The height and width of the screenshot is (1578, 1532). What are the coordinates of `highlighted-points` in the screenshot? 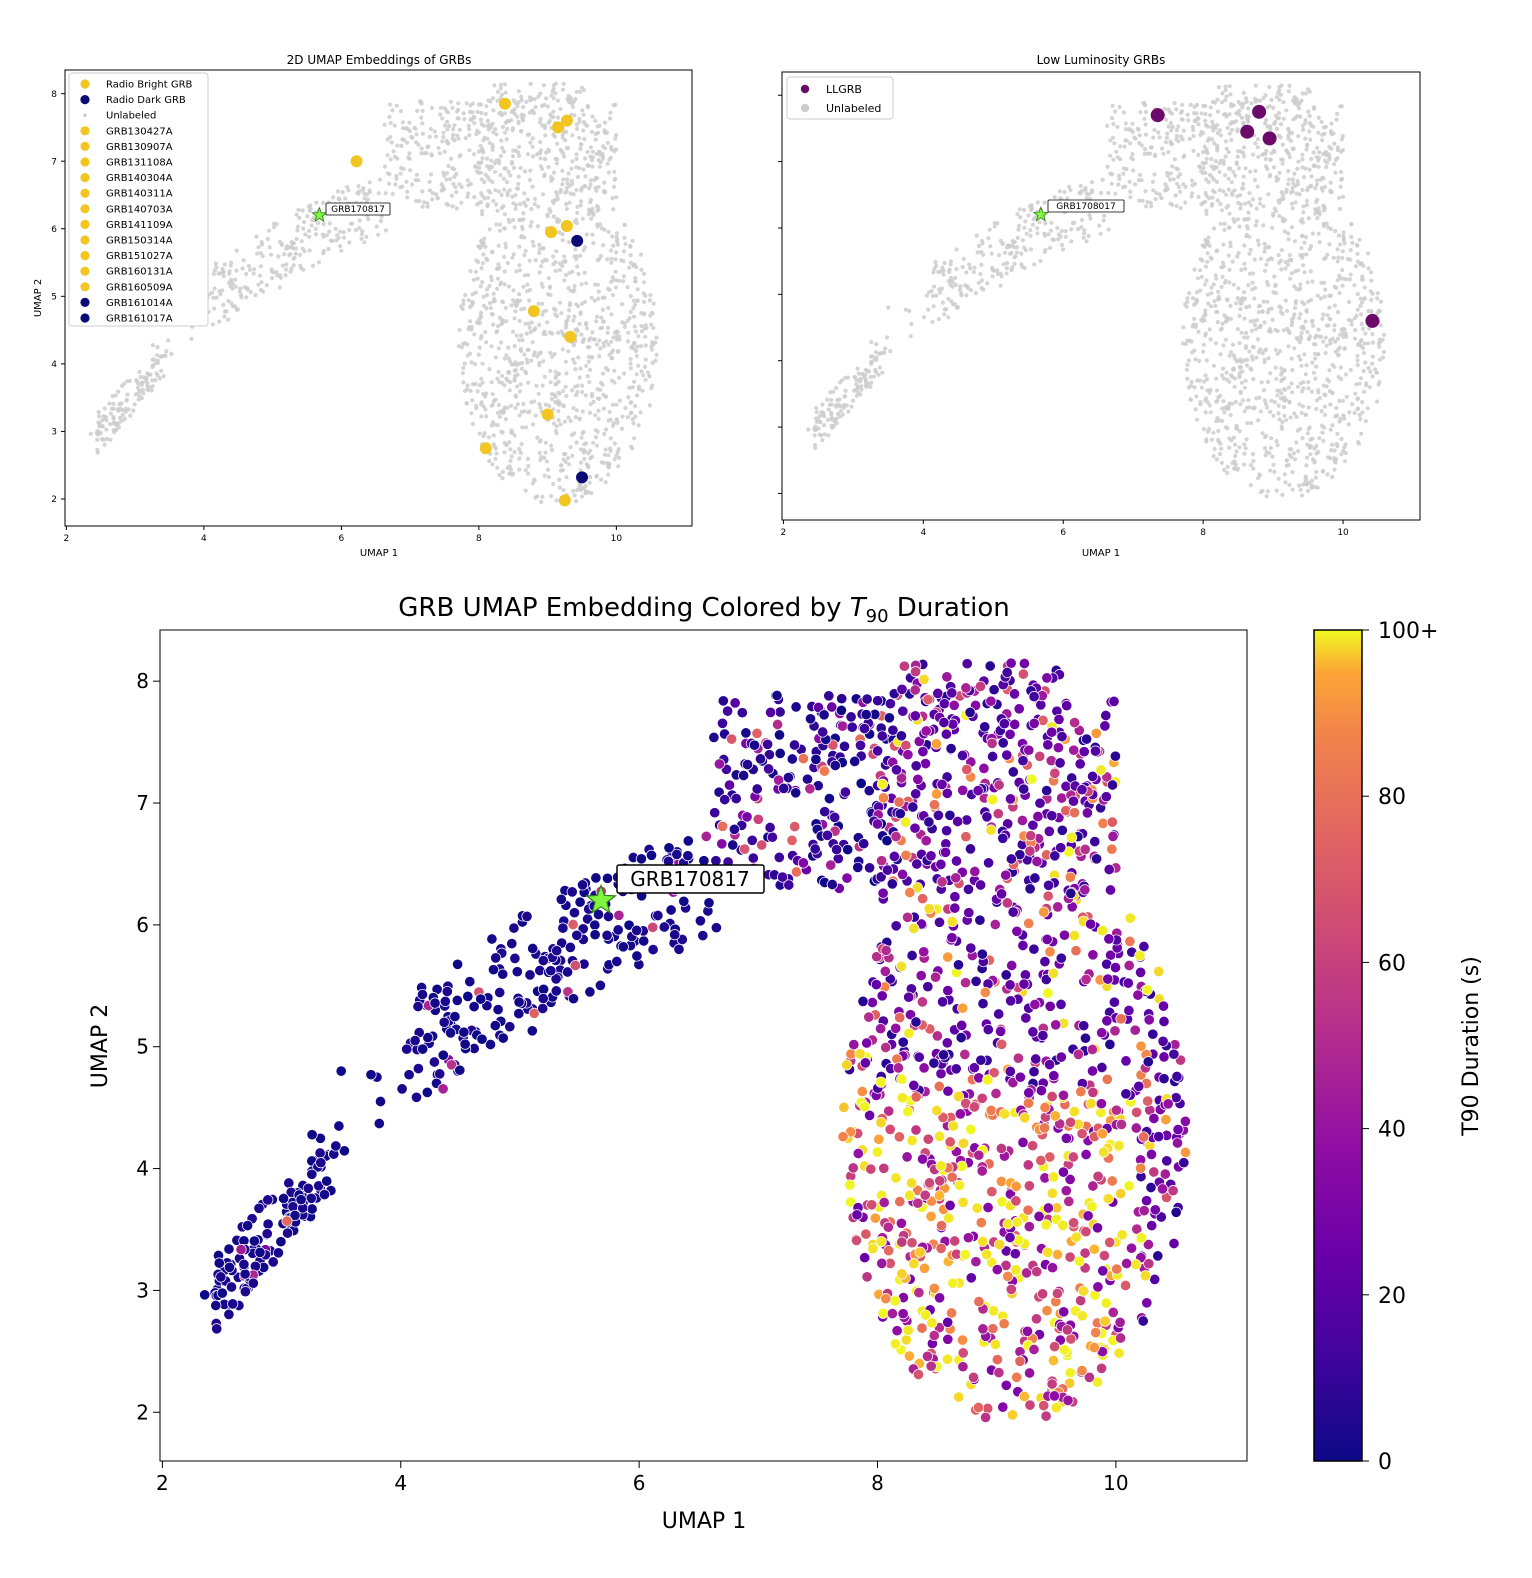 It's located at (469, 302).